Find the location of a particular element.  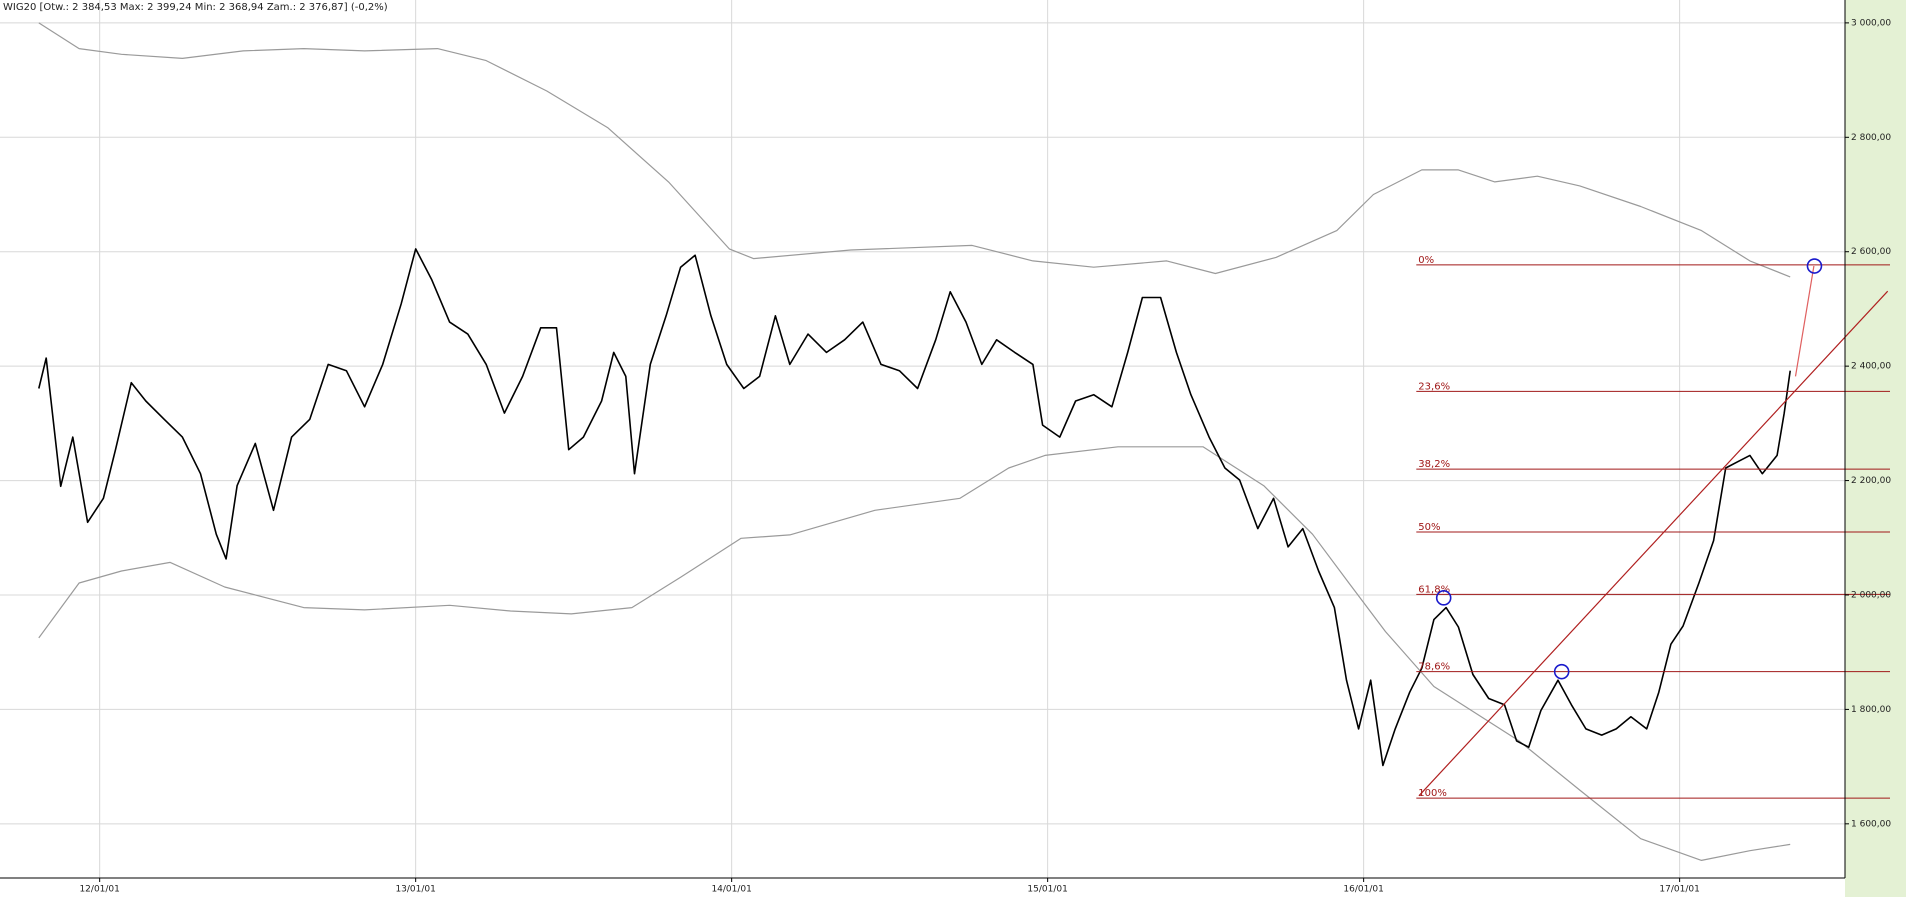

fib-label: 100% is located at coordinates (1432, 793).